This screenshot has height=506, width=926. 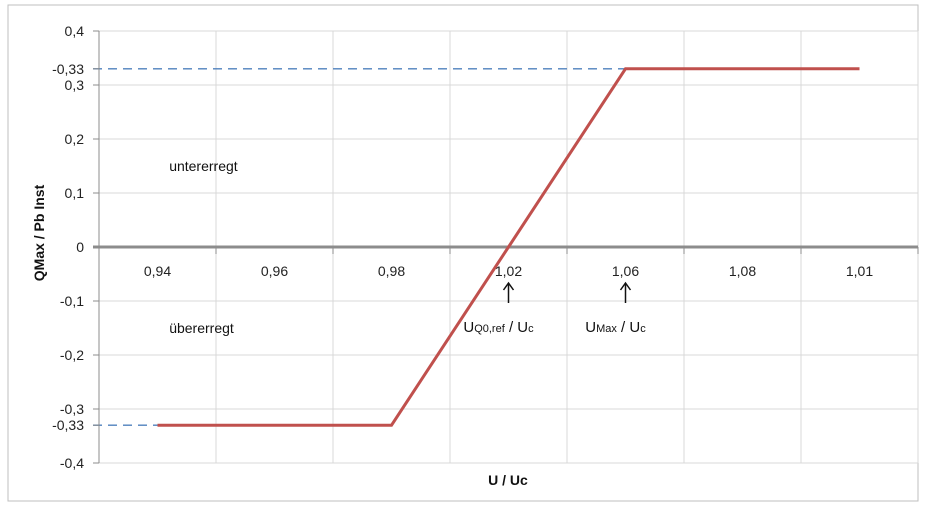 I want to click on y-tick-label: -0,1, so click(x=72, y=301).